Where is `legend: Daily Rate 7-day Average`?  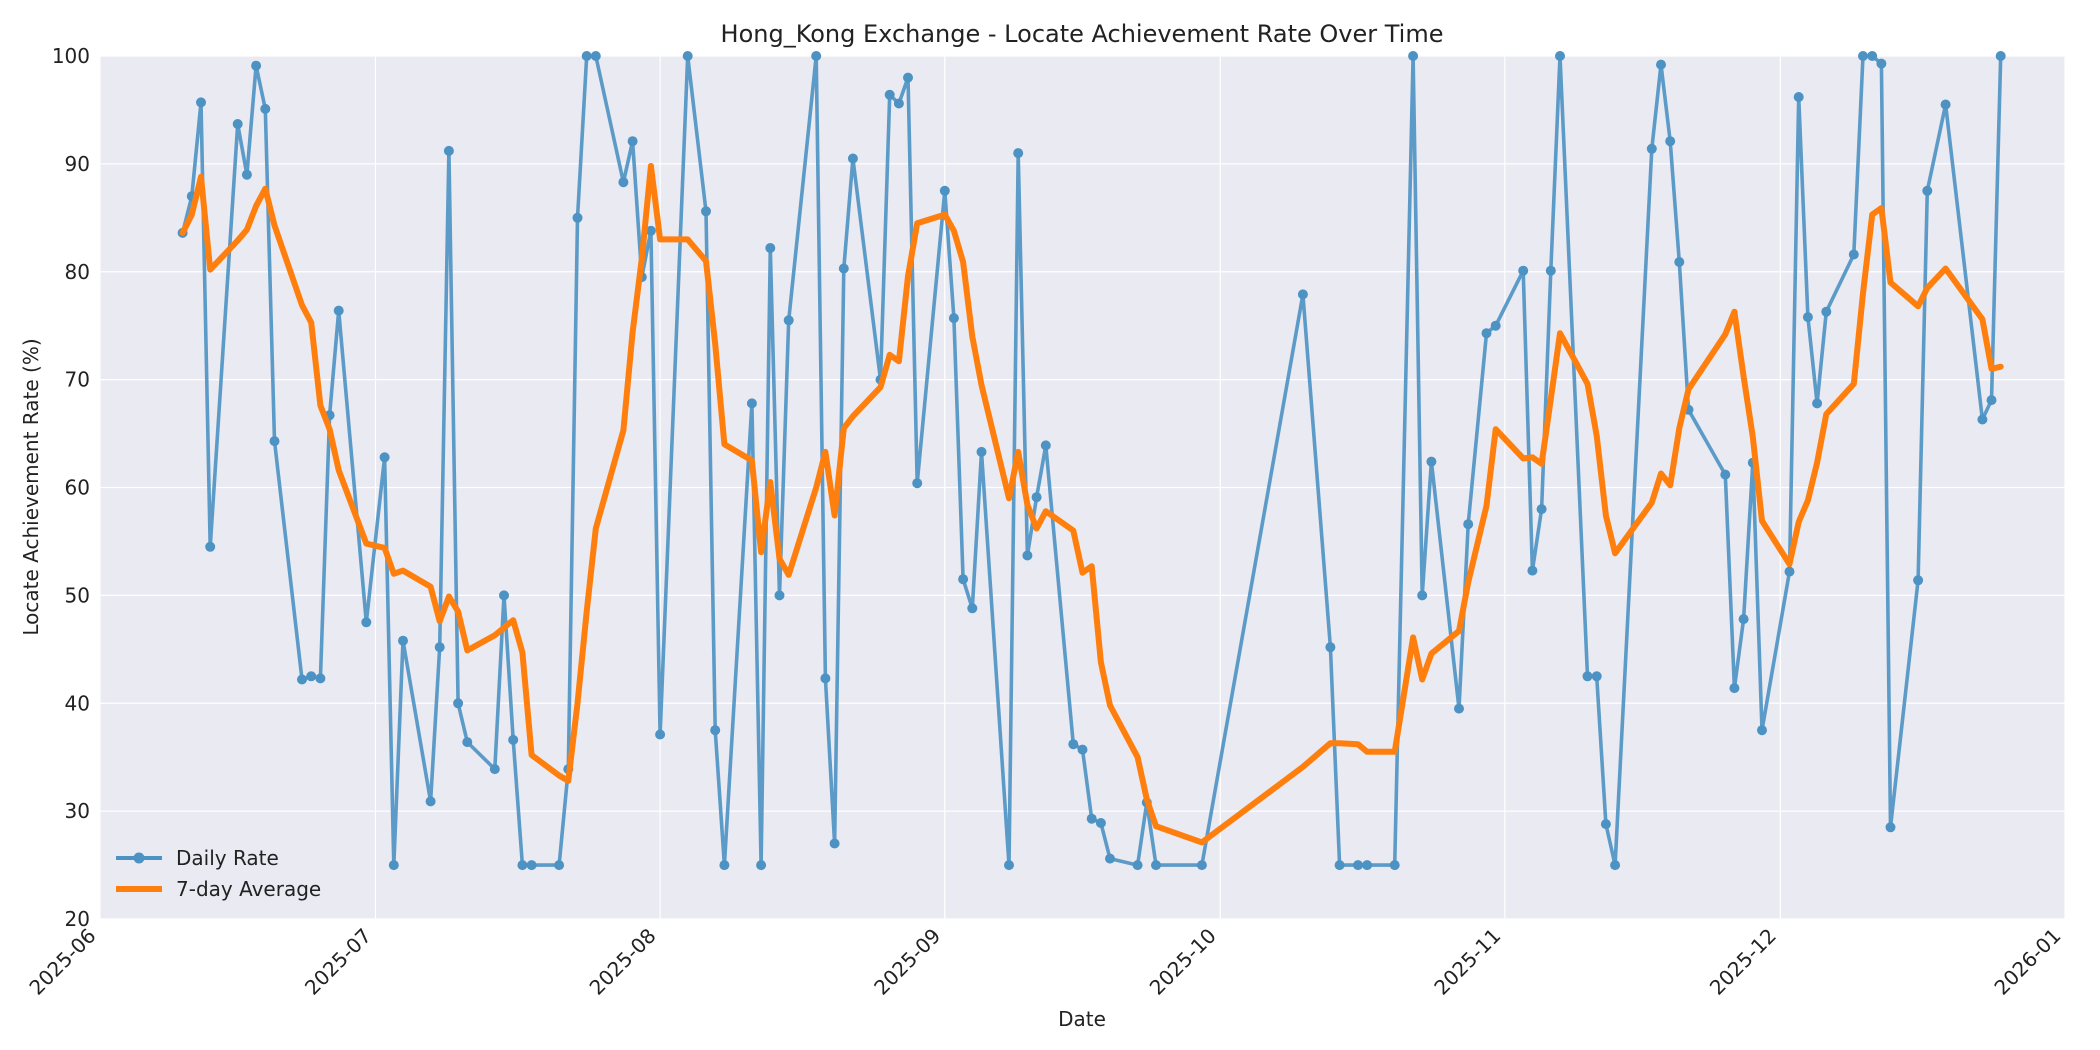 legend: Daily Rate 7-day Average is located at coordinates (218, 873).